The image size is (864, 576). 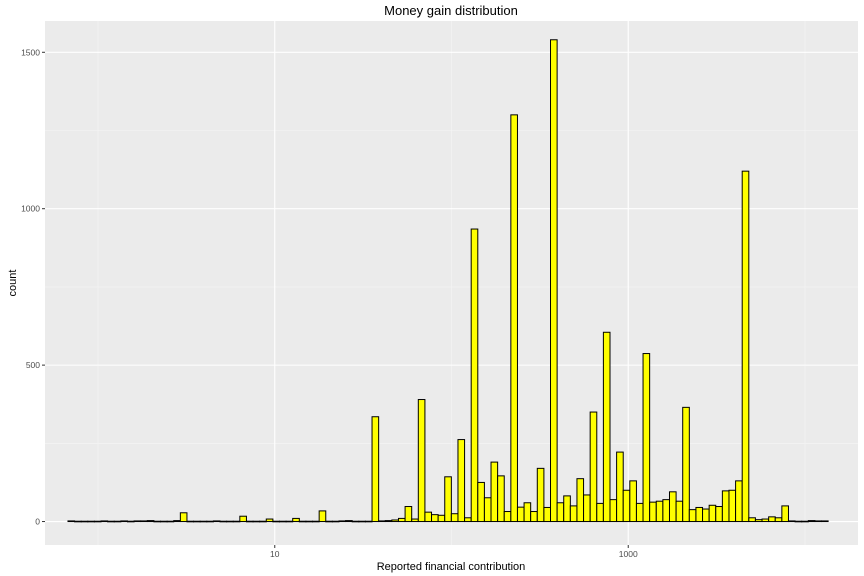 I want to click on x-tick-label: 10, so click(x=275, y=554).